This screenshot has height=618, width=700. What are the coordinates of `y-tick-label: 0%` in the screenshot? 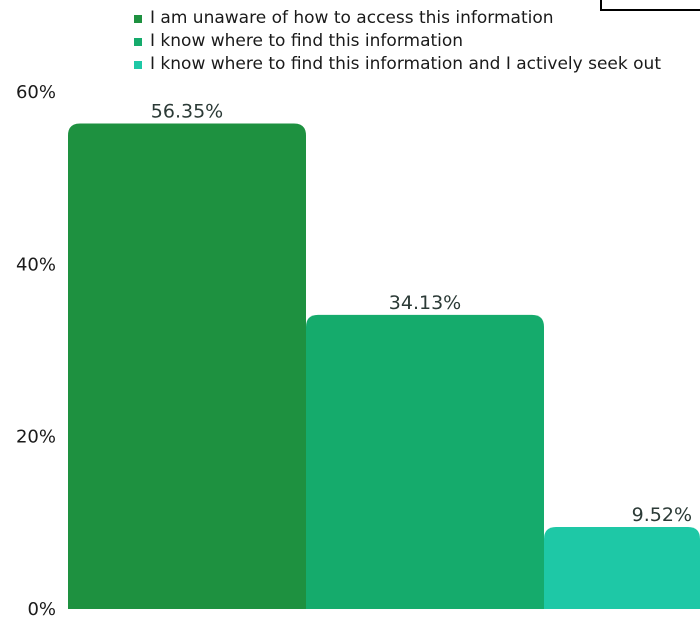 It's located at (41, 608).